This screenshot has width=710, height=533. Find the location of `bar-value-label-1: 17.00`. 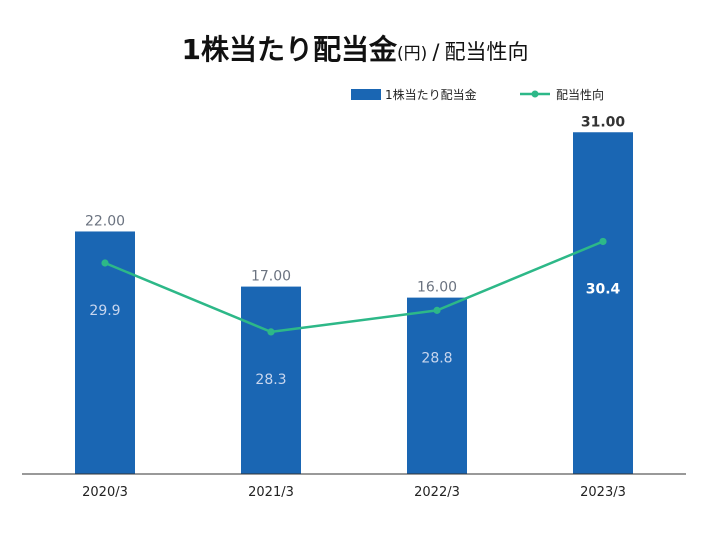

bar-value-label-1: 17.00 is located at coordinates (271, 277).